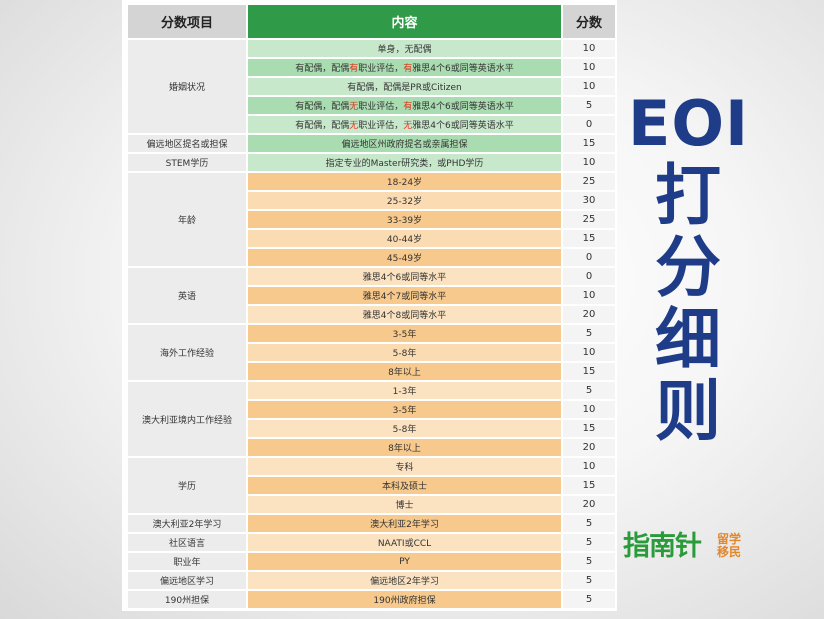 This screenshot has height=619, width=824. I want to click on table-row: 学历 专科 10, so click(371, 485).